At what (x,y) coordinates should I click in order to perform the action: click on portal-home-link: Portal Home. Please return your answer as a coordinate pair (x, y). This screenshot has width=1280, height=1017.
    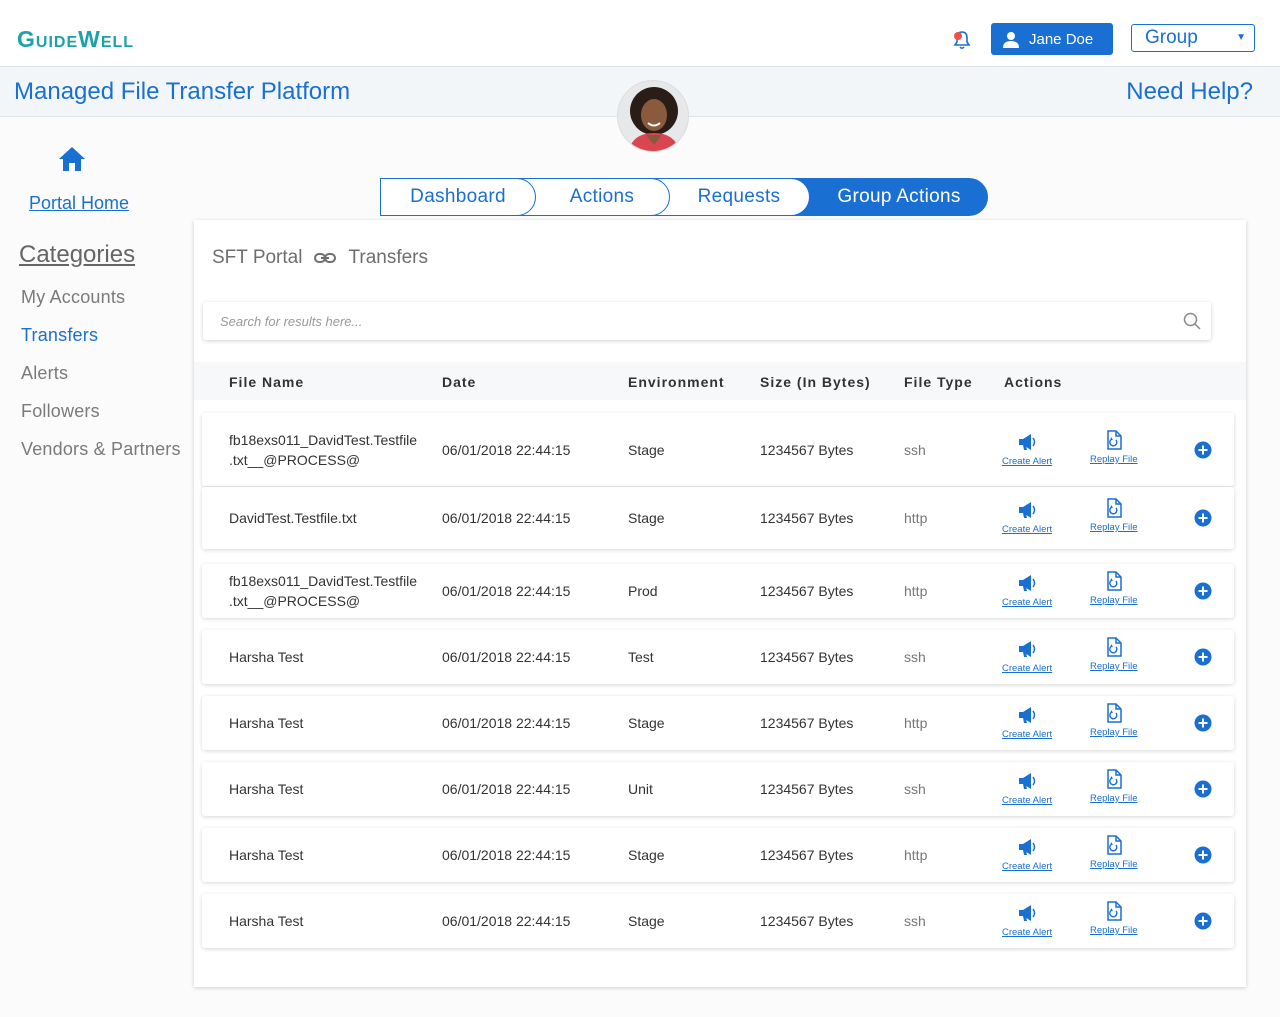
    Looking at the image, I should click on (79, 203).